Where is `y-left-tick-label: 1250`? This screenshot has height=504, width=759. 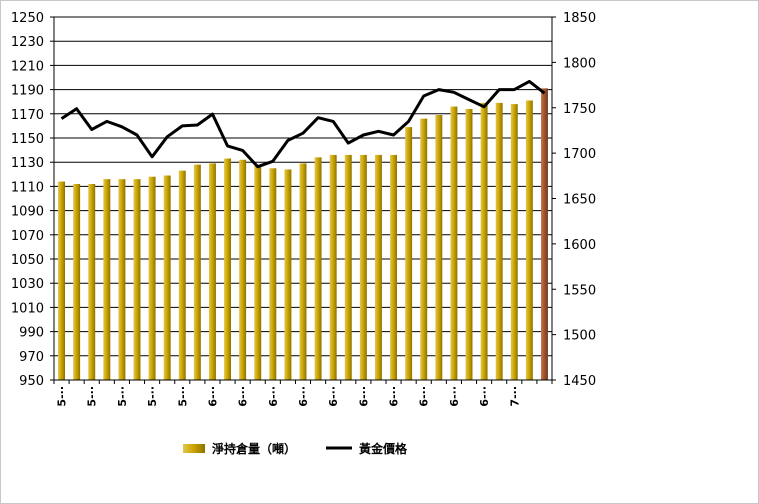 y-left-tick-label: 1250 is located at coordinates (27, 18).